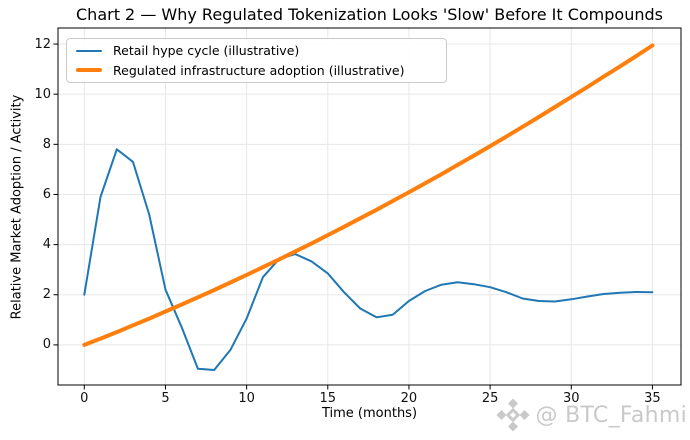 The height and width of the screenshot is (440, 690). What do you see at coordinates (89, 70) in the screenshot?
I see `regulated-line-swatch` at bounding box center [89, 70].